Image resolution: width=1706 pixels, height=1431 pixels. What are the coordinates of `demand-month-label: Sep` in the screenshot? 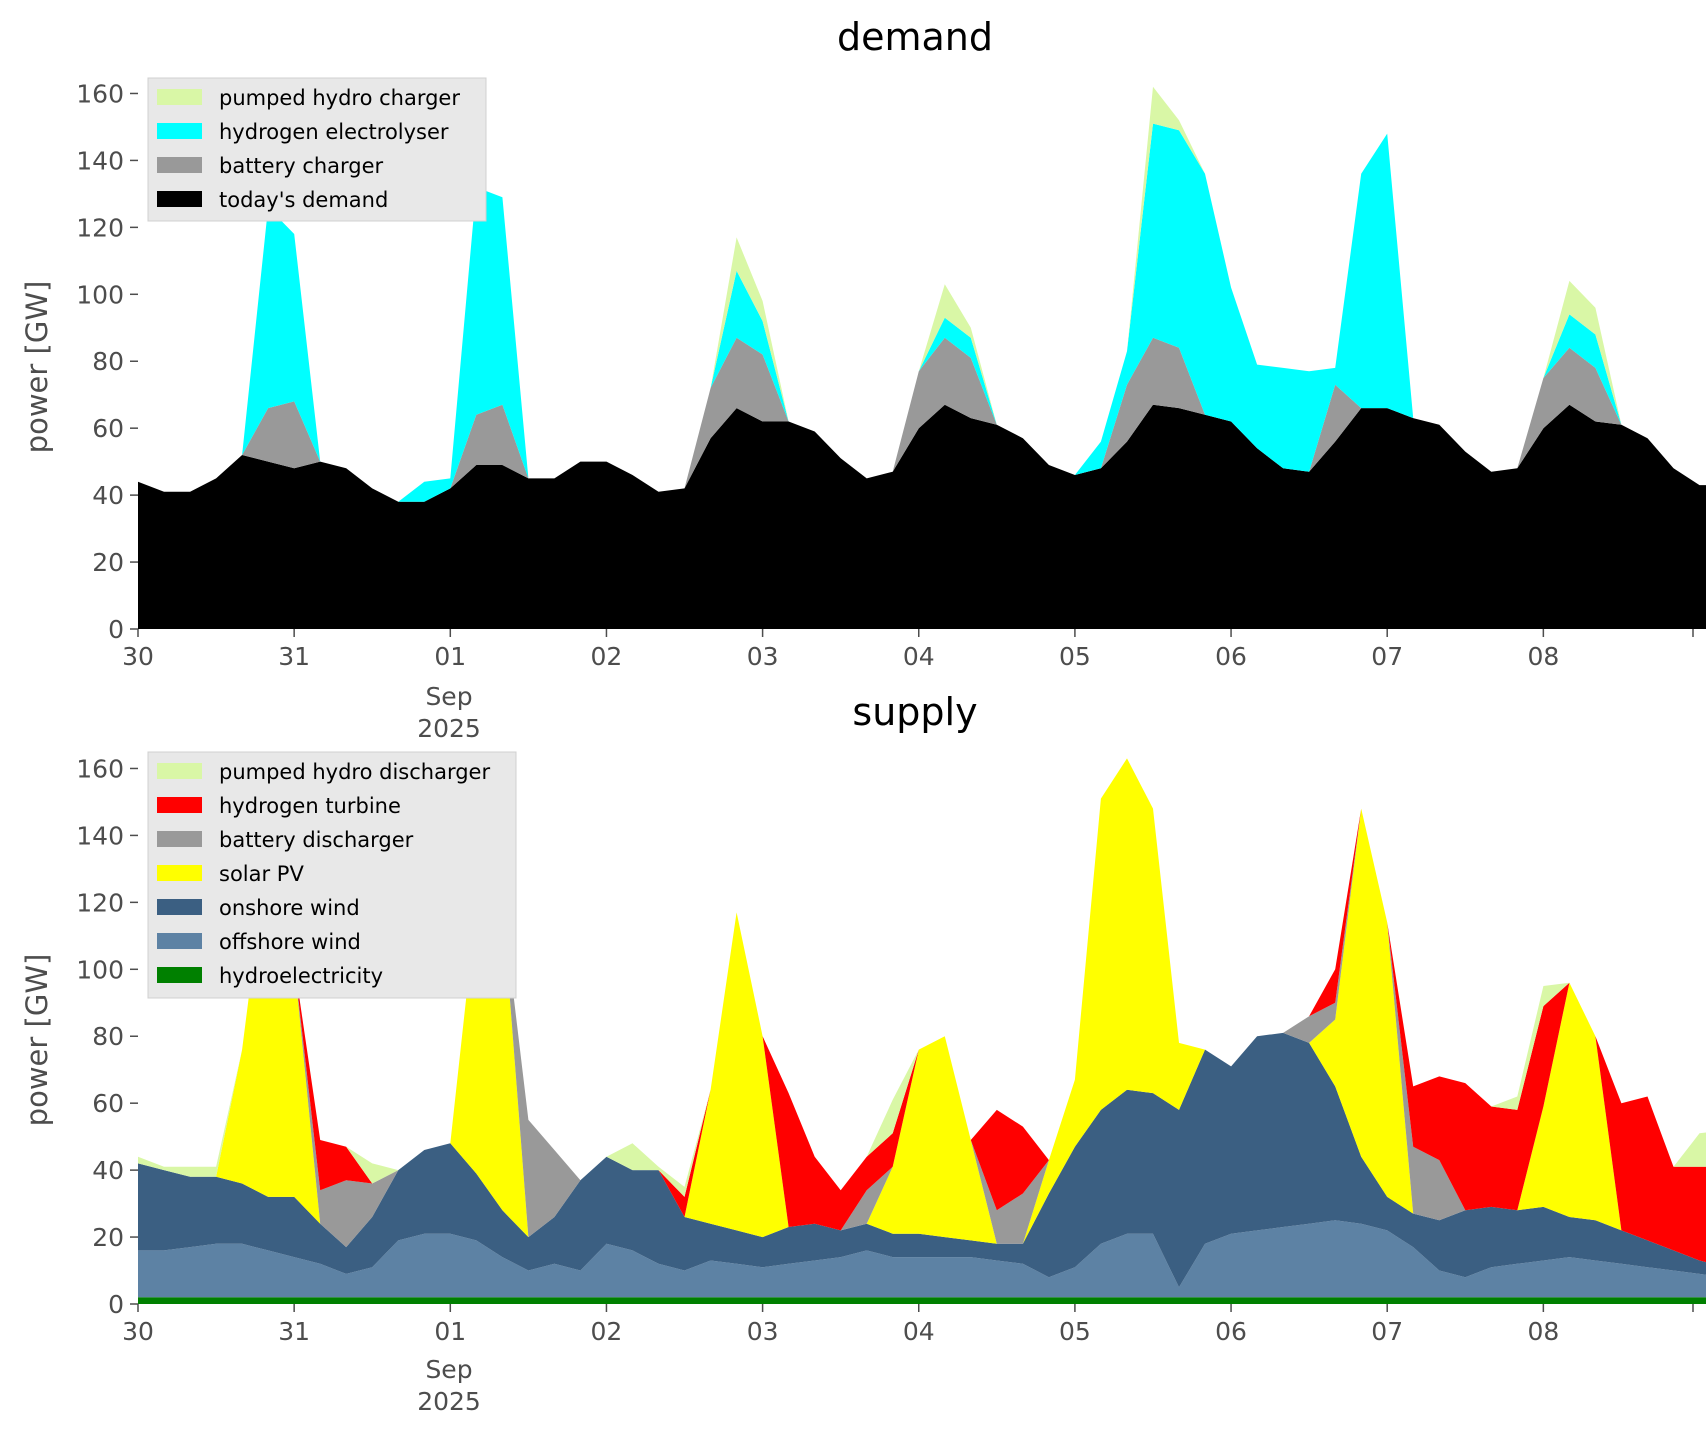 It's located at (448, 696).